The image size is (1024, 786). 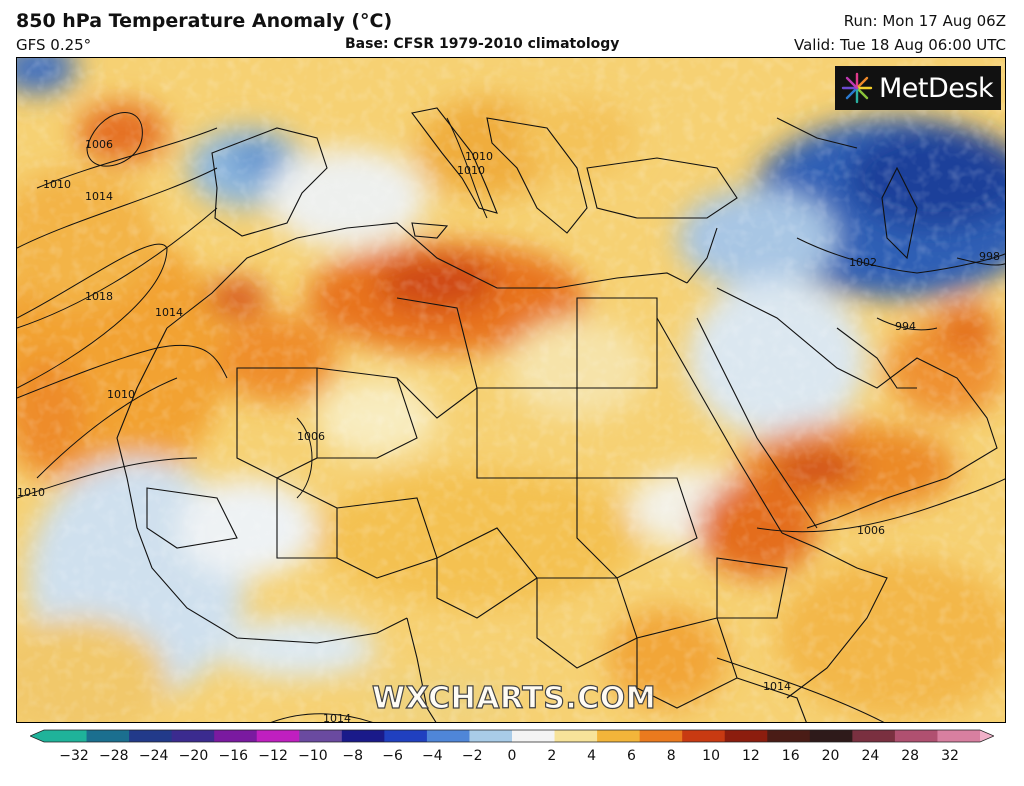 What do you see at coordinates (750, 756) in the screenshot?
I see `colorbar-tick-label: 12` at bounding box center [750, 756].